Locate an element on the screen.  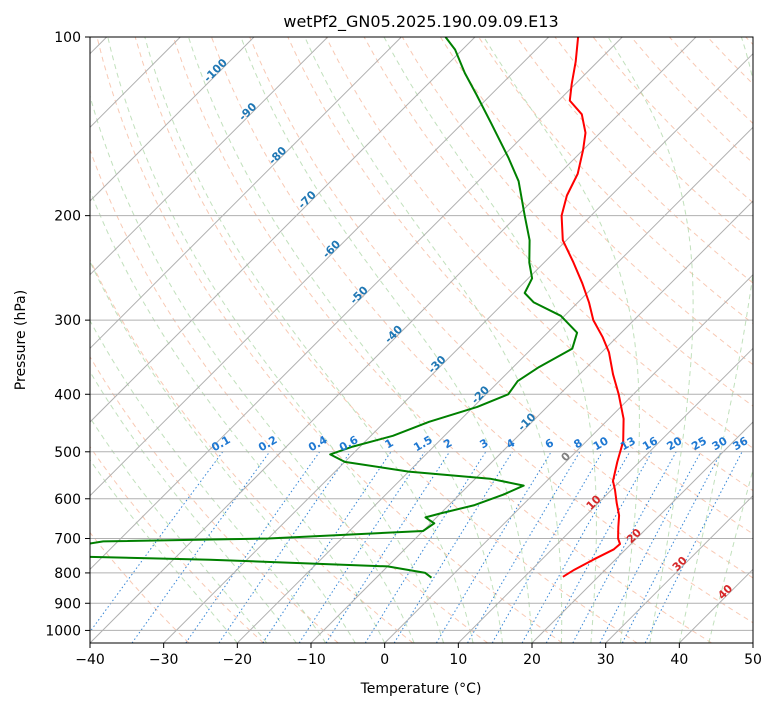
y-tick-label: 800 is located at coordinates (67, 574).